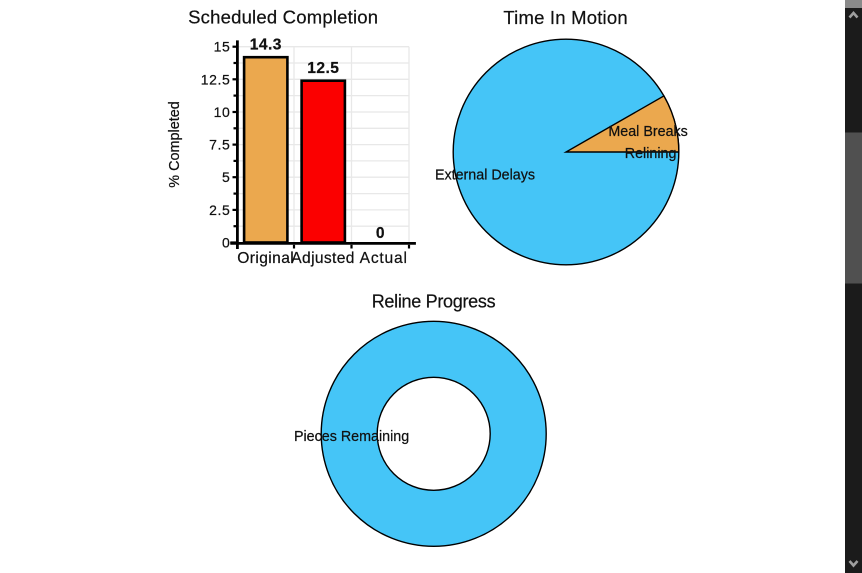 Image resolution: width=862 pixels, height=573 pixels. Describe the element at coordinates (384, 258) in the screenshot. I see `svg-text: Actual` at that location.